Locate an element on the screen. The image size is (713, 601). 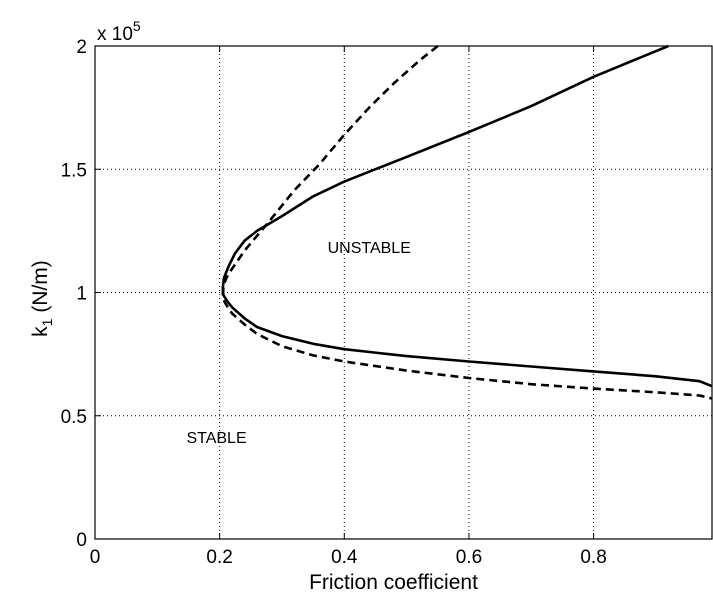
x-axis-label: Friction coefficient is located at coordinates (393, 582).